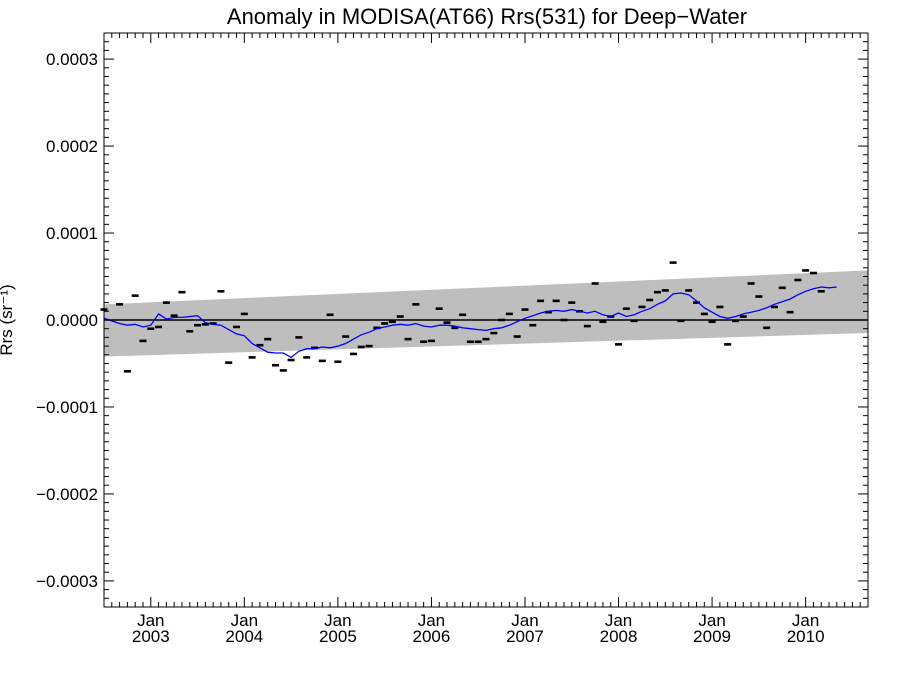  What do you see at coordinates (338, 636) in the screenshot?
I see `x-tick-year-label: 2005` at bounding box center [338, 636].